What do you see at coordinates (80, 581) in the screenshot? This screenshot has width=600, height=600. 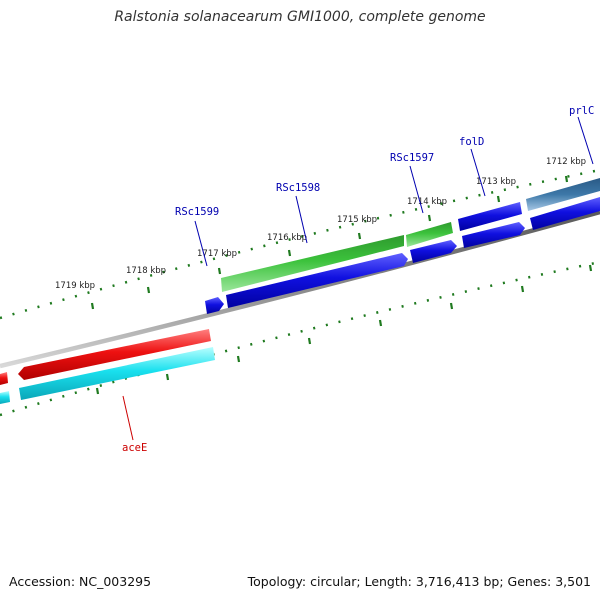 I see `accession-text: Accession: NC_003295` at bounding box center [80, 581].